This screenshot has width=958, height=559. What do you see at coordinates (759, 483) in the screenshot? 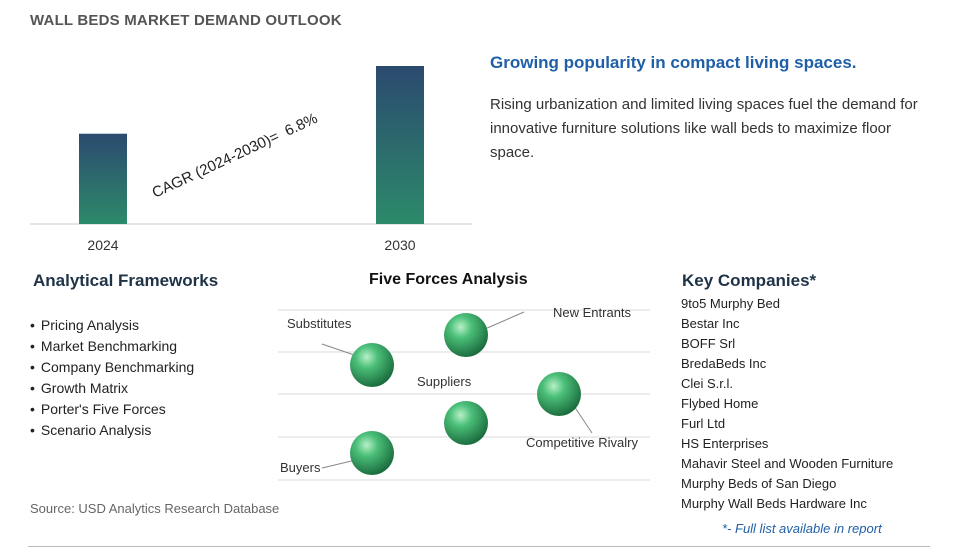
I see `company-item: Murphy Beds of San Diego` at bounding box center [759, 483].